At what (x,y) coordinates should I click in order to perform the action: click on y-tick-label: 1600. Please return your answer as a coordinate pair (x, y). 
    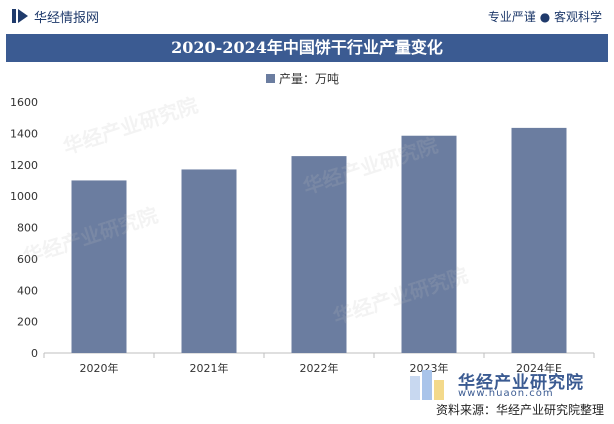
    Looking at the image, I should click on (24, 102).